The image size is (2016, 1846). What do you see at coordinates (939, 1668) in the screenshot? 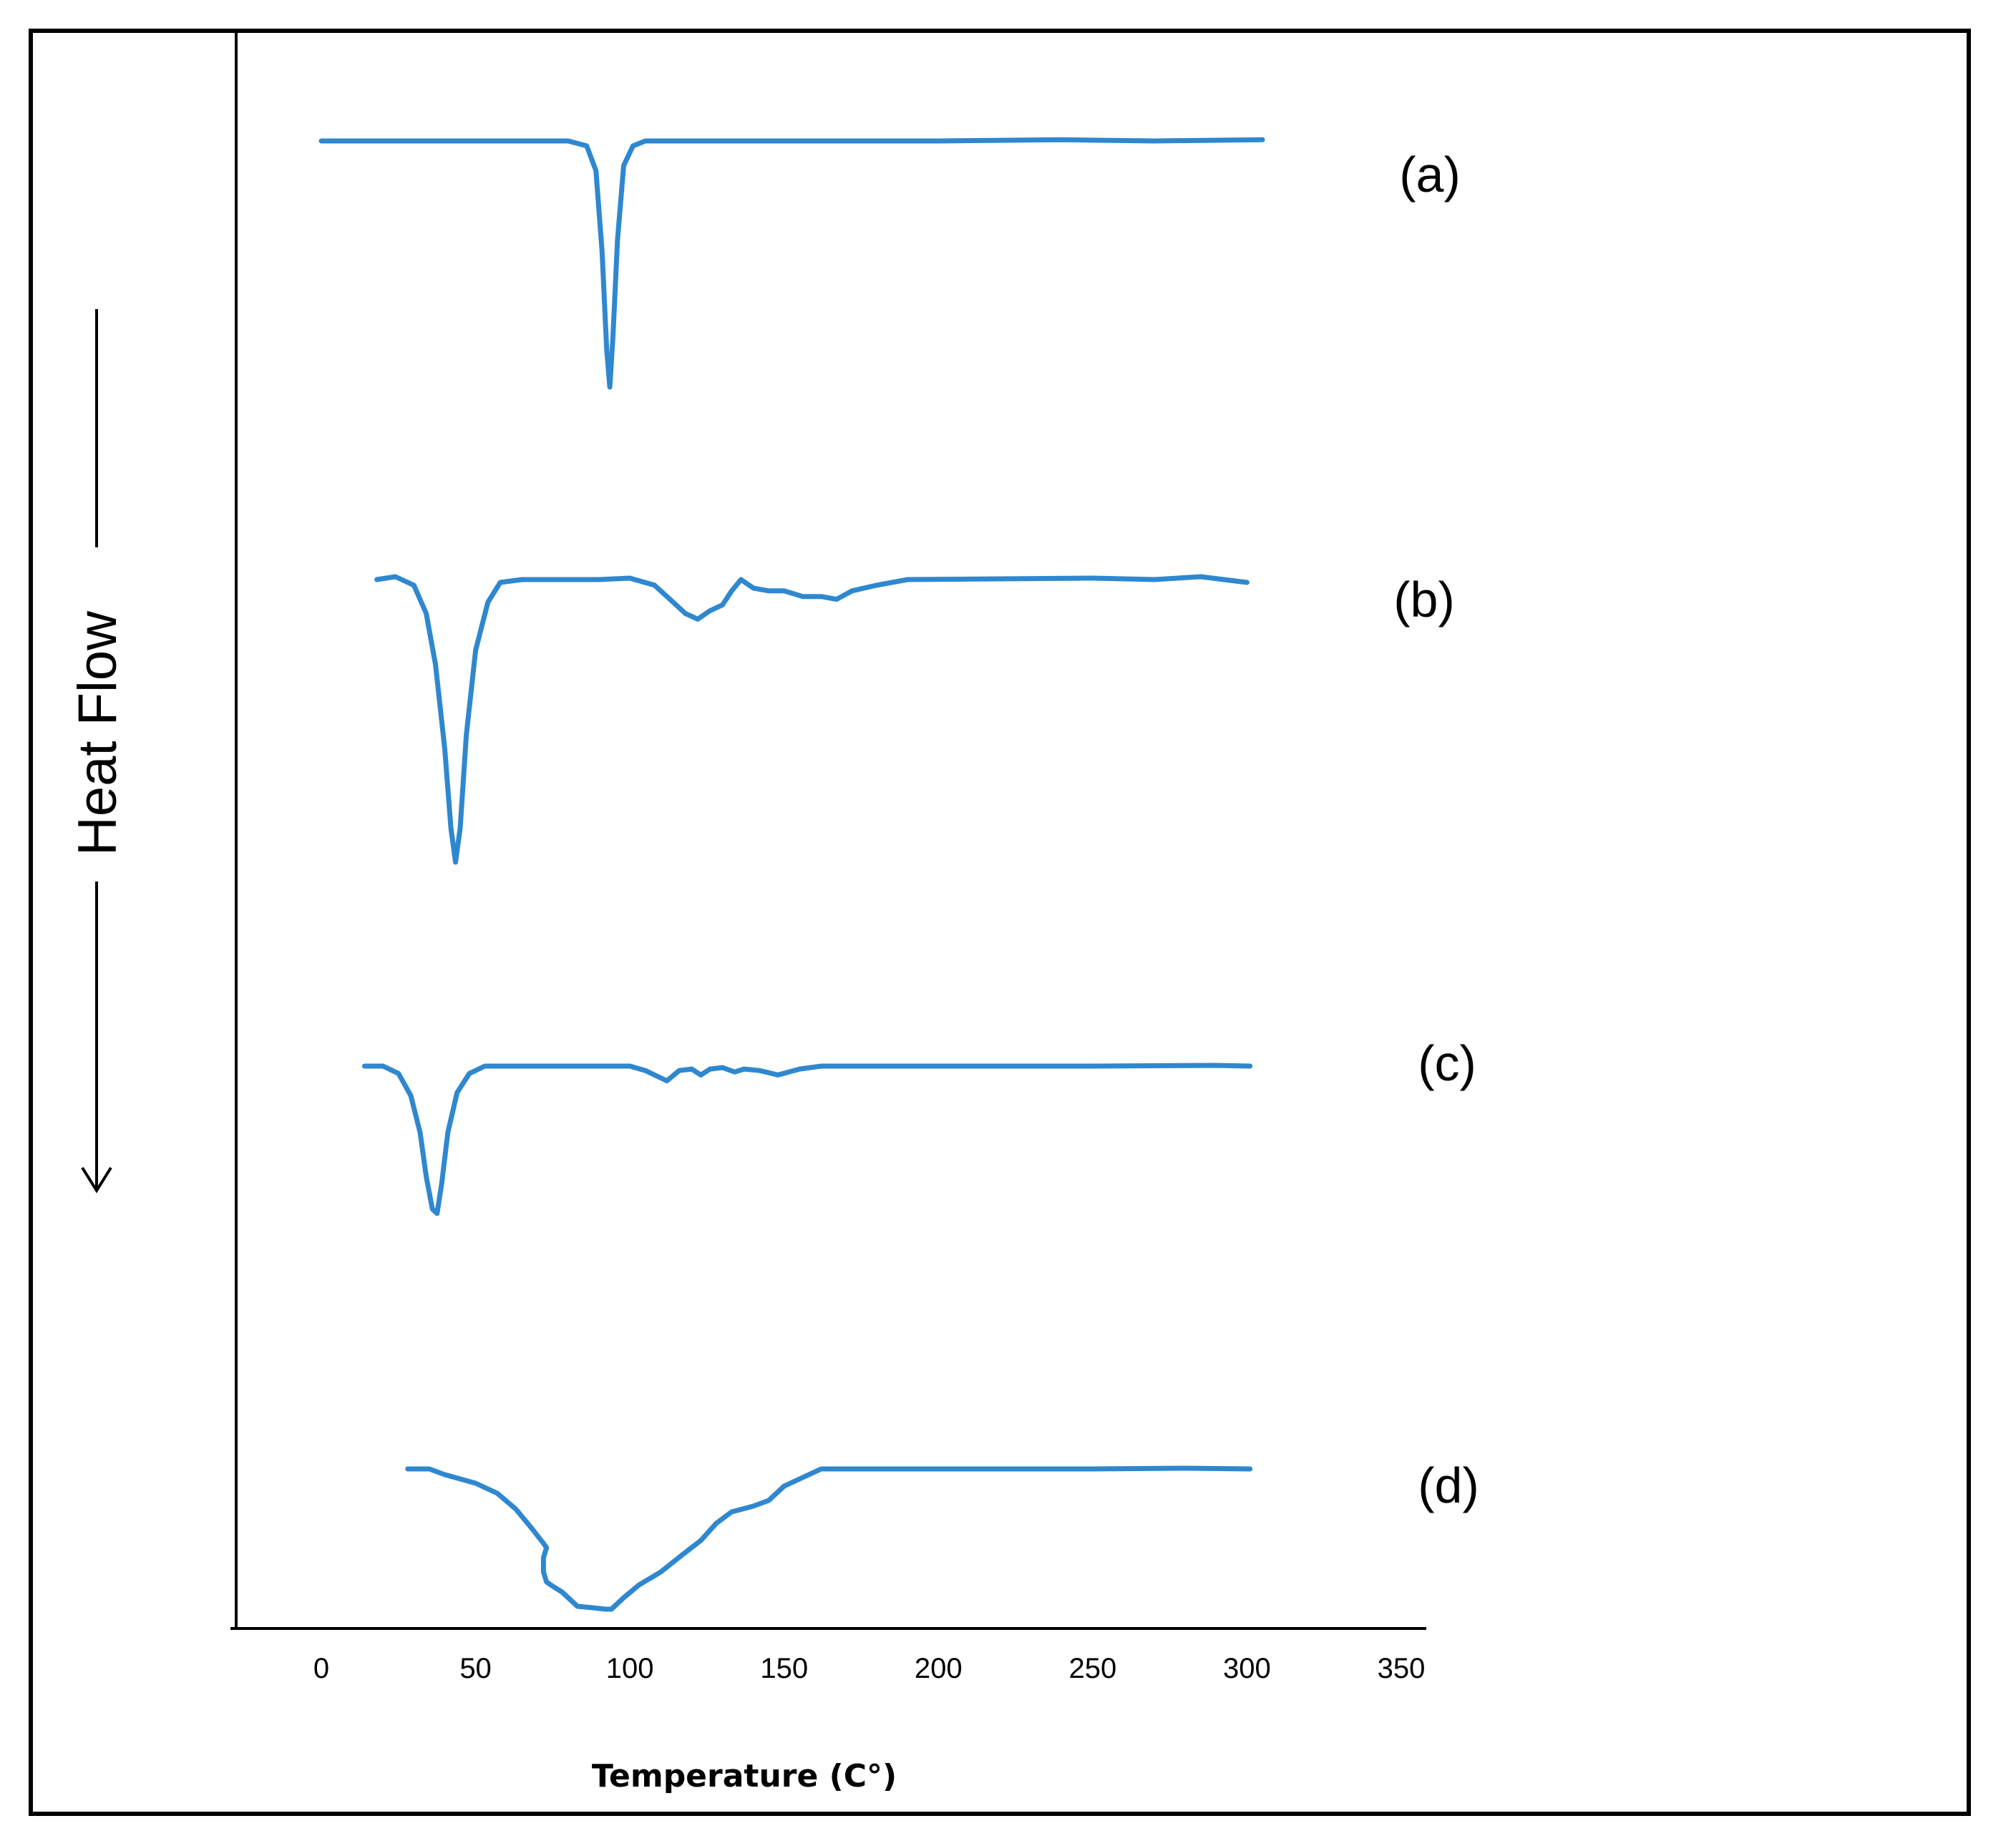
I see `x-tick-label: 200` at bounding box center [939, 1668].